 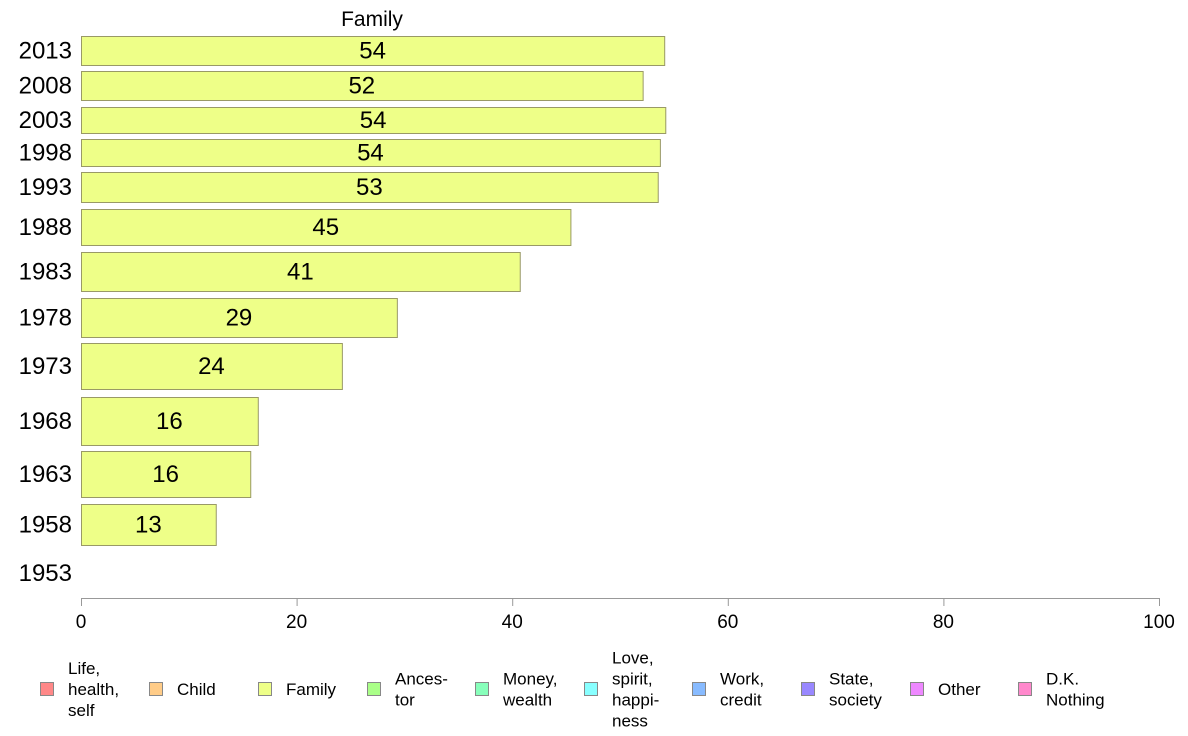 I want to click on y-tick-label: 1978, so click(x=45, y=318).